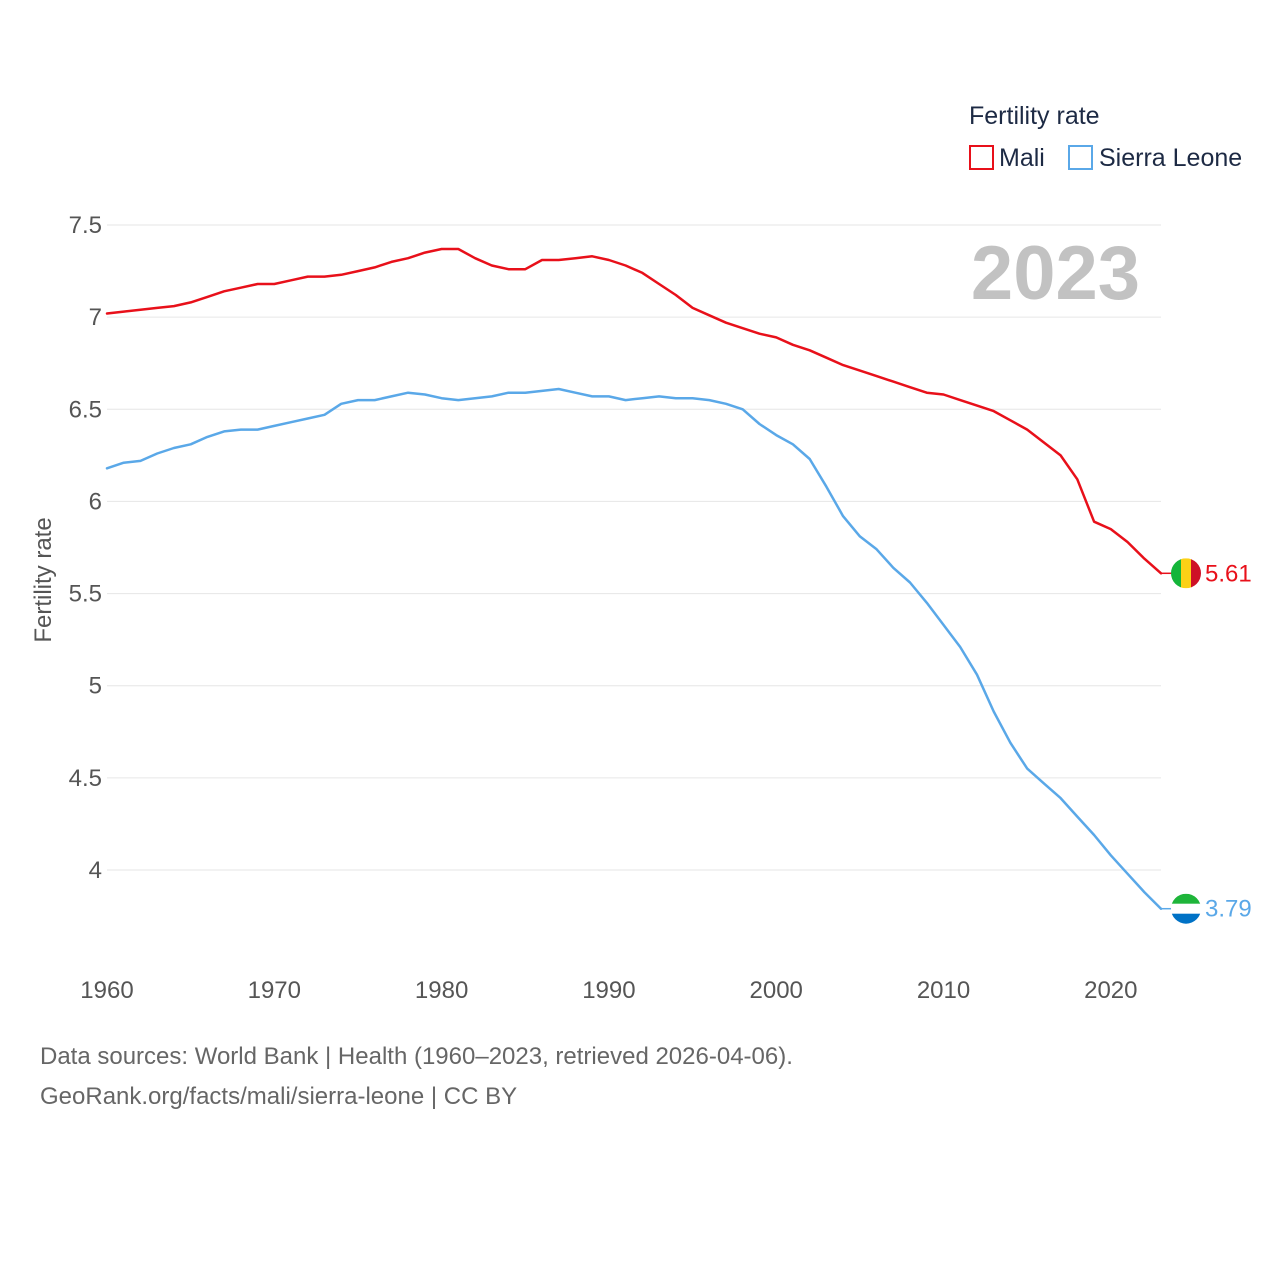 Image resolution: width=1280 pixels, height=1280 pixels. I want to click on x-tick-label: 1990, so click(608, 990).